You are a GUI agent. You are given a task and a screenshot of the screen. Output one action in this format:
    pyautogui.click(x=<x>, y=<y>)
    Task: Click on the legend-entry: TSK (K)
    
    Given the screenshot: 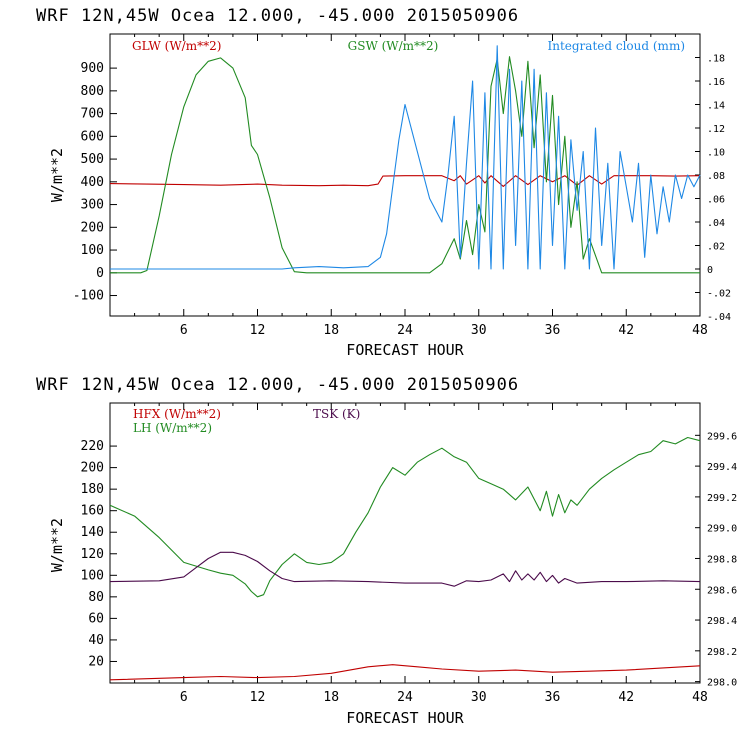 What is the action you would take?
    pyautogui.click(x=336, y=414)
    